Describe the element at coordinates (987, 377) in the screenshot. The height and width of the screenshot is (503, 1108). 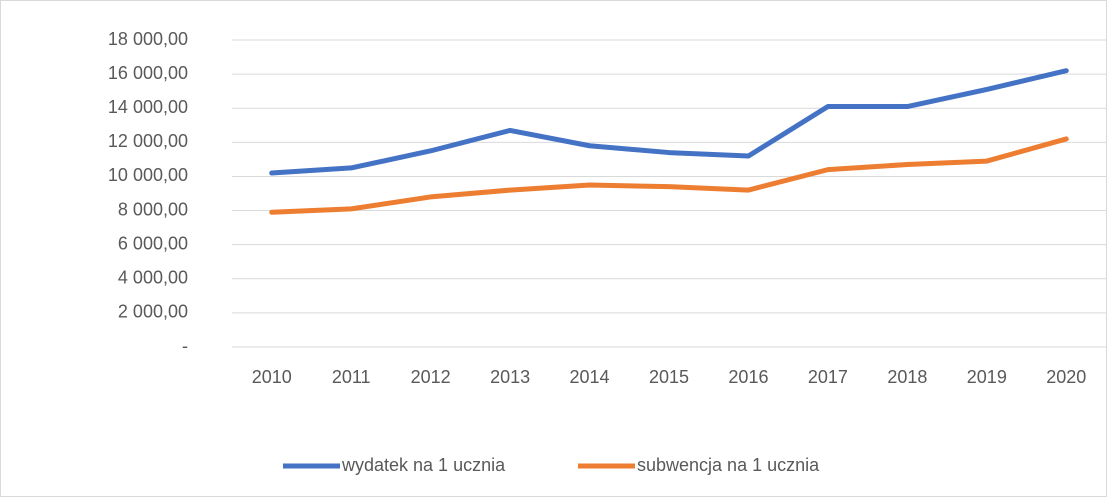
I see `x-tick-label: 2019` at that location.